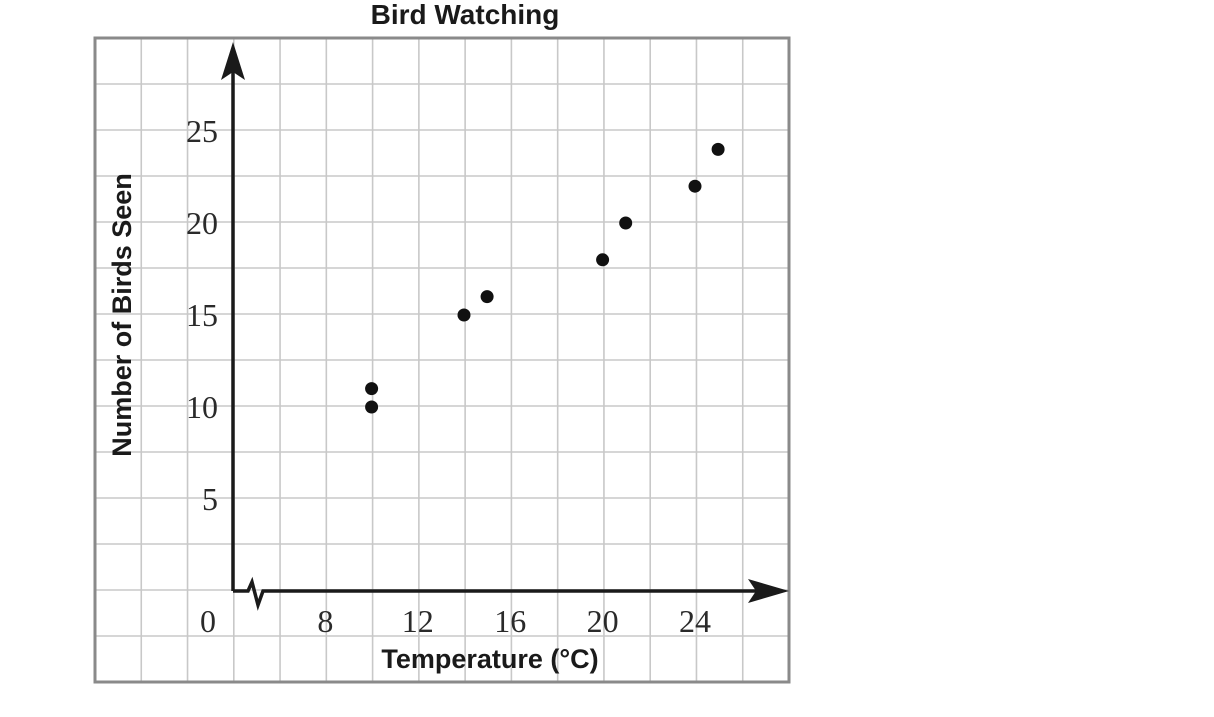 The image size is (1214, 717). What do you see at coordinates (695, 621) in the screenshot?
I see `x-tick-label: 24` at bounding box center [695, 621].